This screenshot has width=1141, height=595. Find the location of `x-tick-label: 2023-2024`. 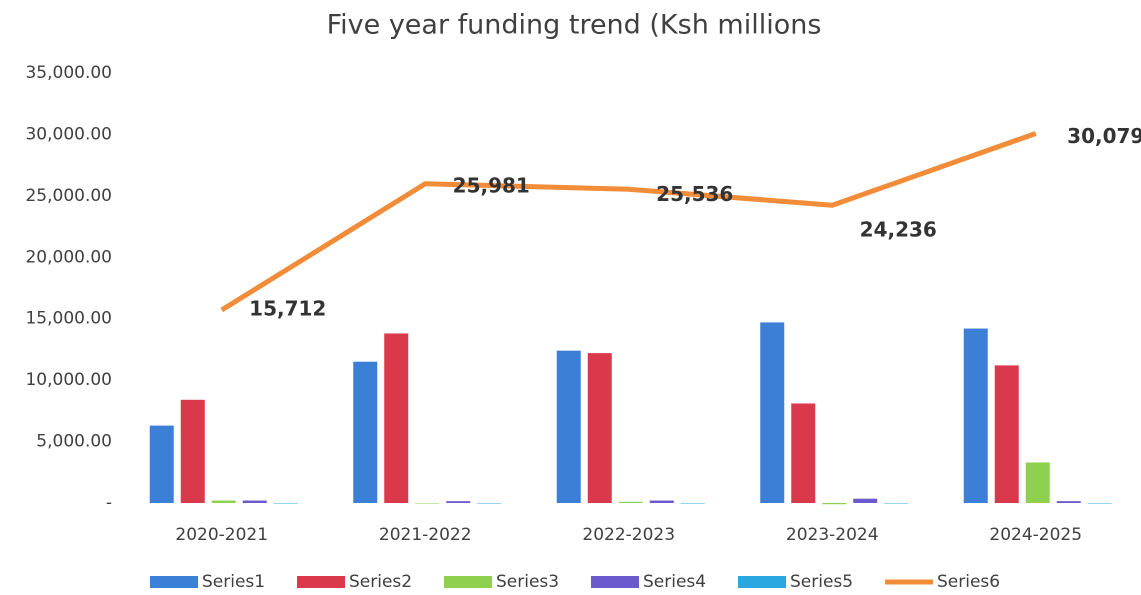

x-tick-label: 2023-2024 is located at coordinates (832, 535).